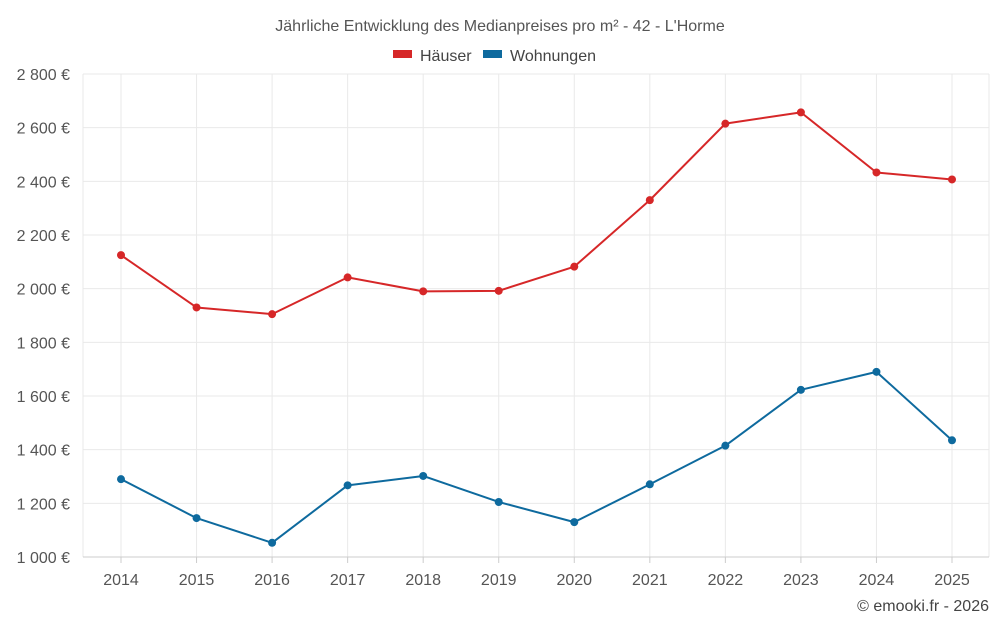 This screenshot has height=625, width=1000. Describe the element at coordinates (650, 580) in the screenshot. I see `x-tick-label: 2021` at that location.